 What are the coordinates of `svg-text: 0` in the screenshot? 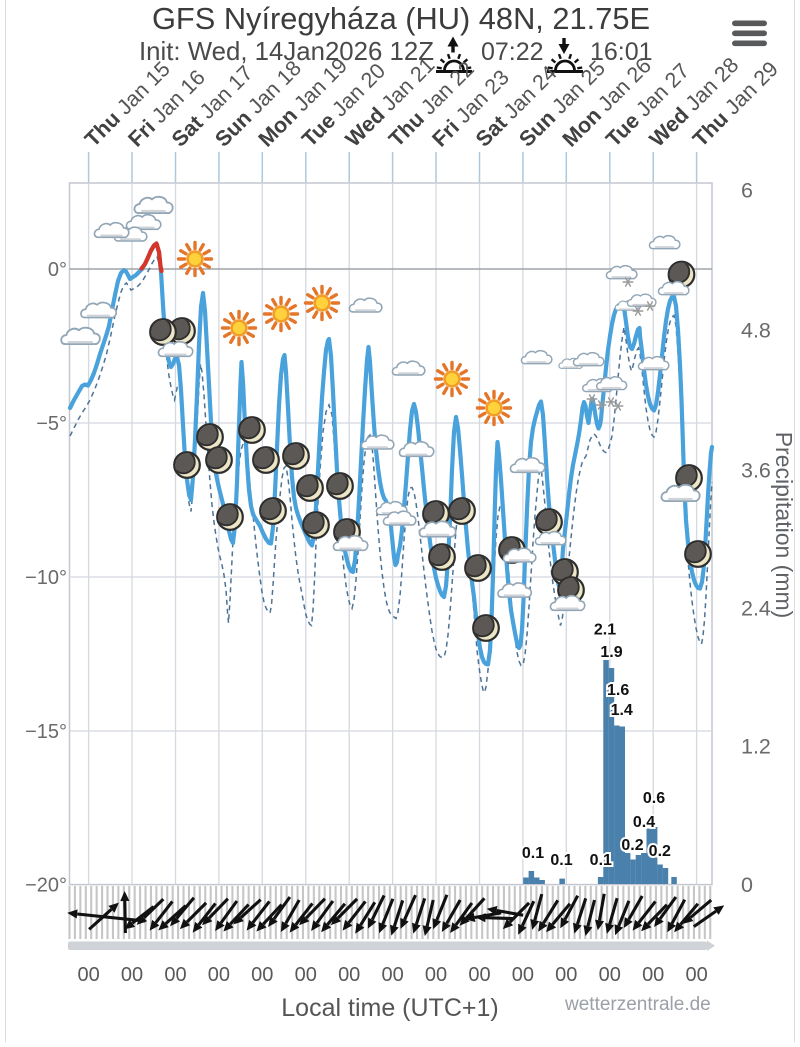 It's located at (747, 885).